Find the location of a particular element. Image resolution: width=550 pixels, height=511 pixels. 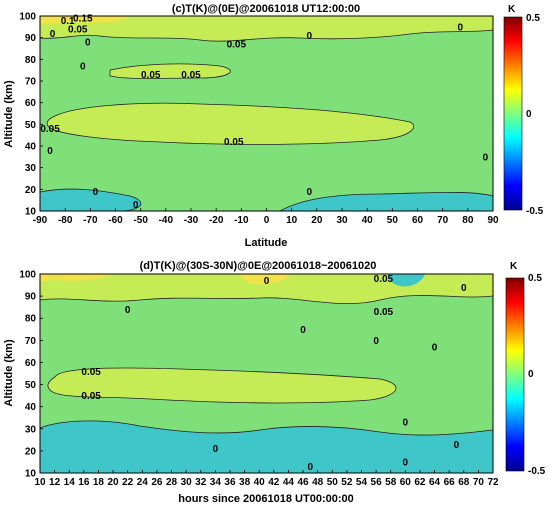

x-tick-label: 40 is located at coordinates (368, 220).